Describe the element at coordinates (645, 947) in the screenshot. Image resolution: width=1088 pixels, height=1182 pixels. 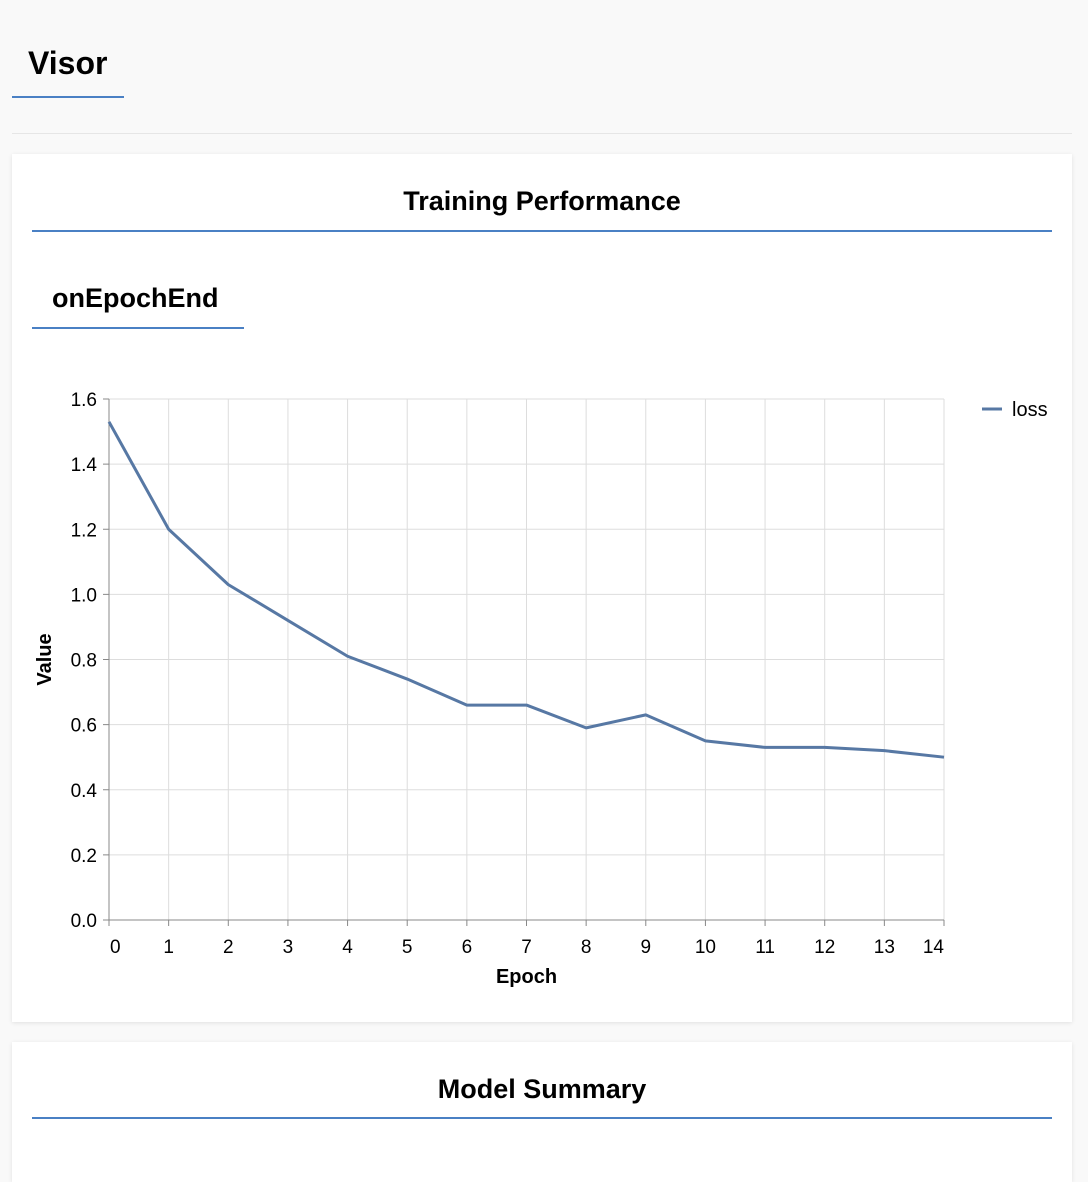
I see `x-tick-label: 9` at that location.